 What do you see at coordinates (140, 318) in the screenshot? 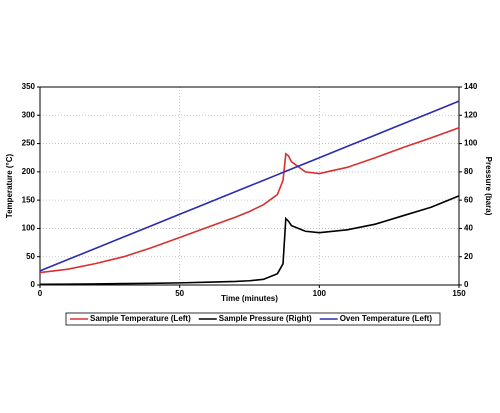
I see `legend-label: Sample Temperature (Left)` at bounding box center [140, 318].